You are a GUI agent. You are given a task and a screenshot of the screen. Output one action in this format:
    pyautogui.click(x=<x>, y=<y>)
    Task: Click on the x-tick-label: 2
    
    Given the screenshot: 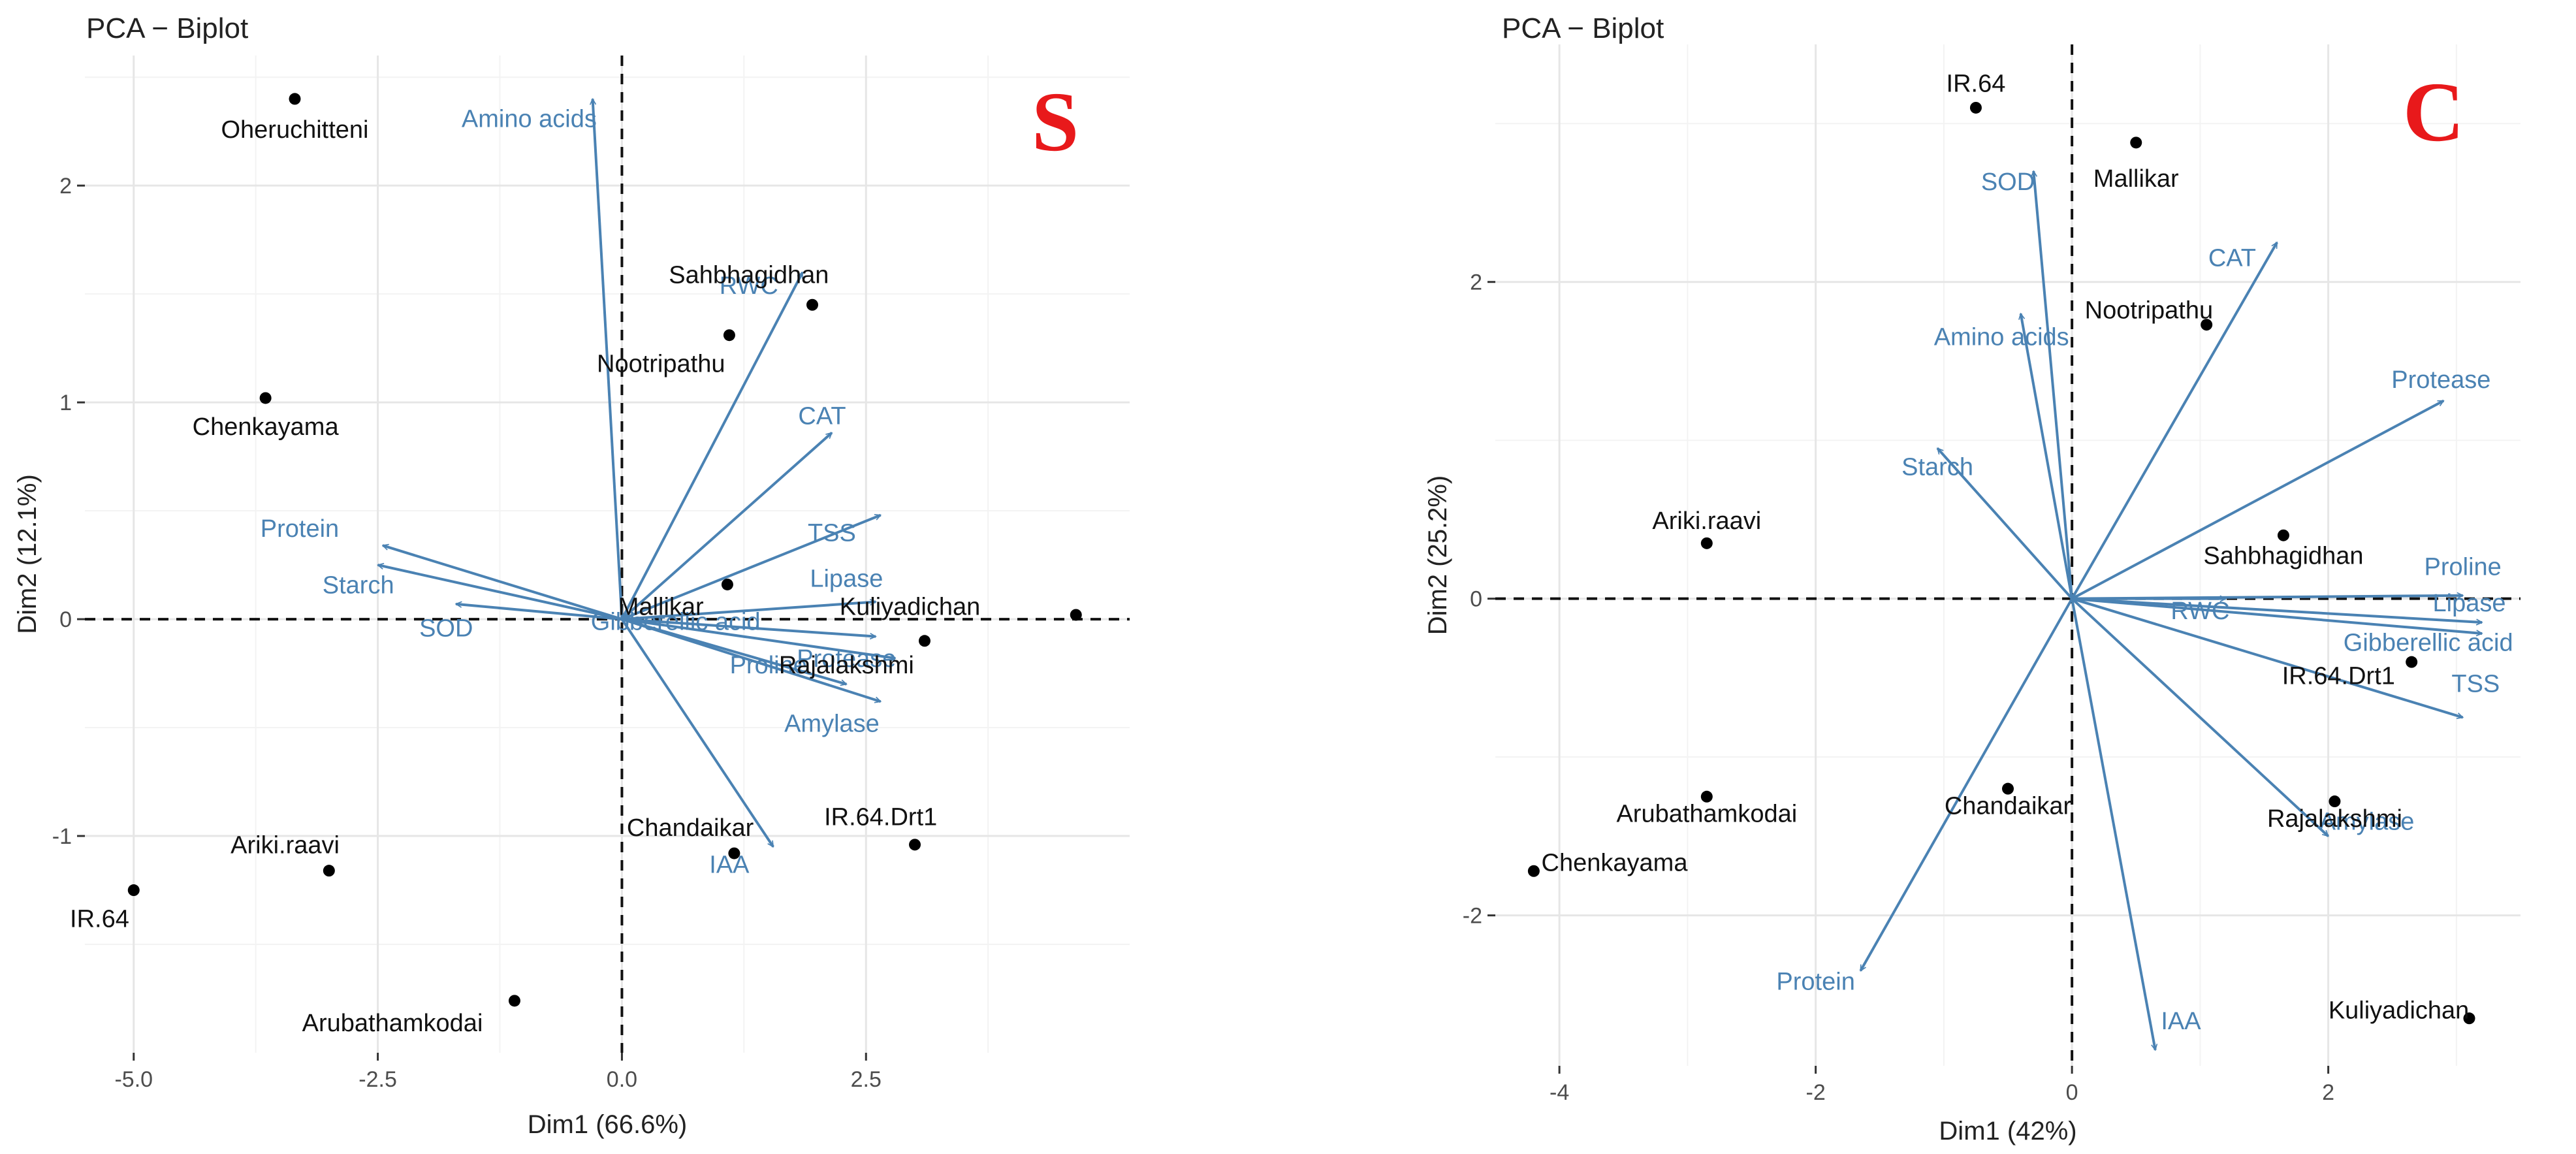 What is the action you would take?
    pyautogui.click(x=2328, y=1092)
    